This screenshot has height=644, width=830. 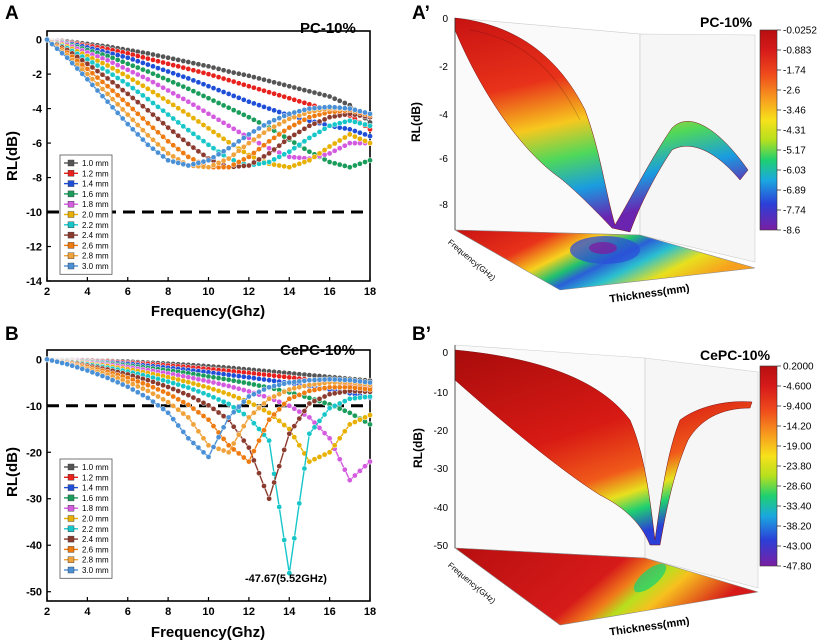 I want to click on y-tick-label: -10, so click(x=34, y=407).